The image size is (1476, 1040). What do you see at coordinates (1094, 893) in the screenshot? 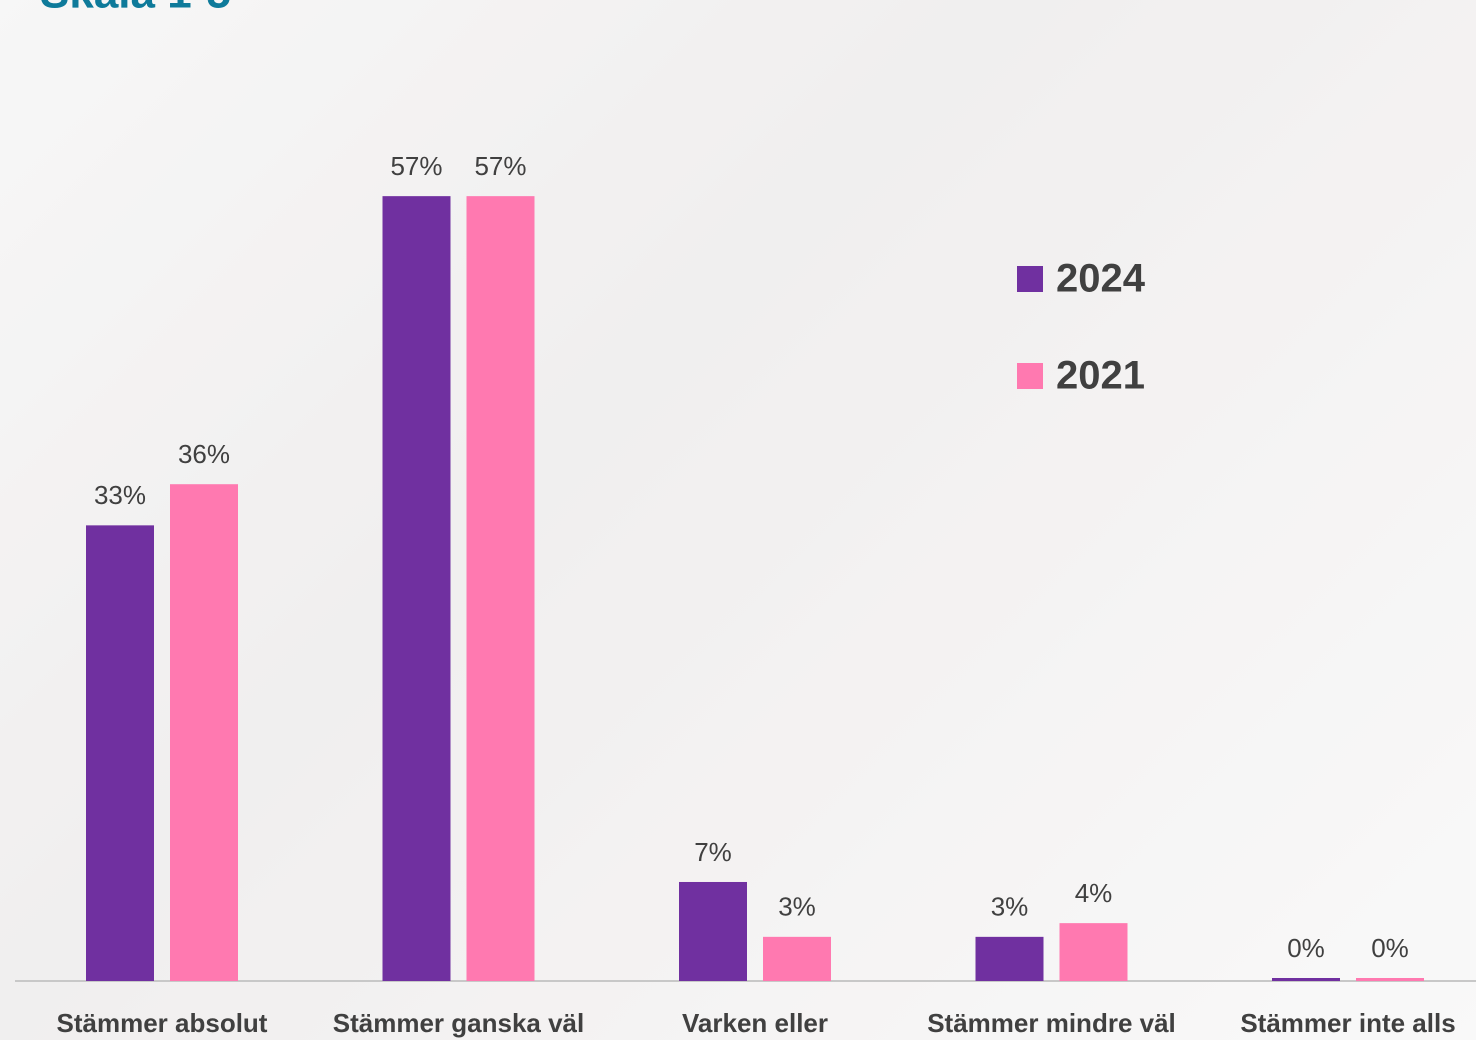
I see `value-label: 4%` at bounding box center [1094, 893].